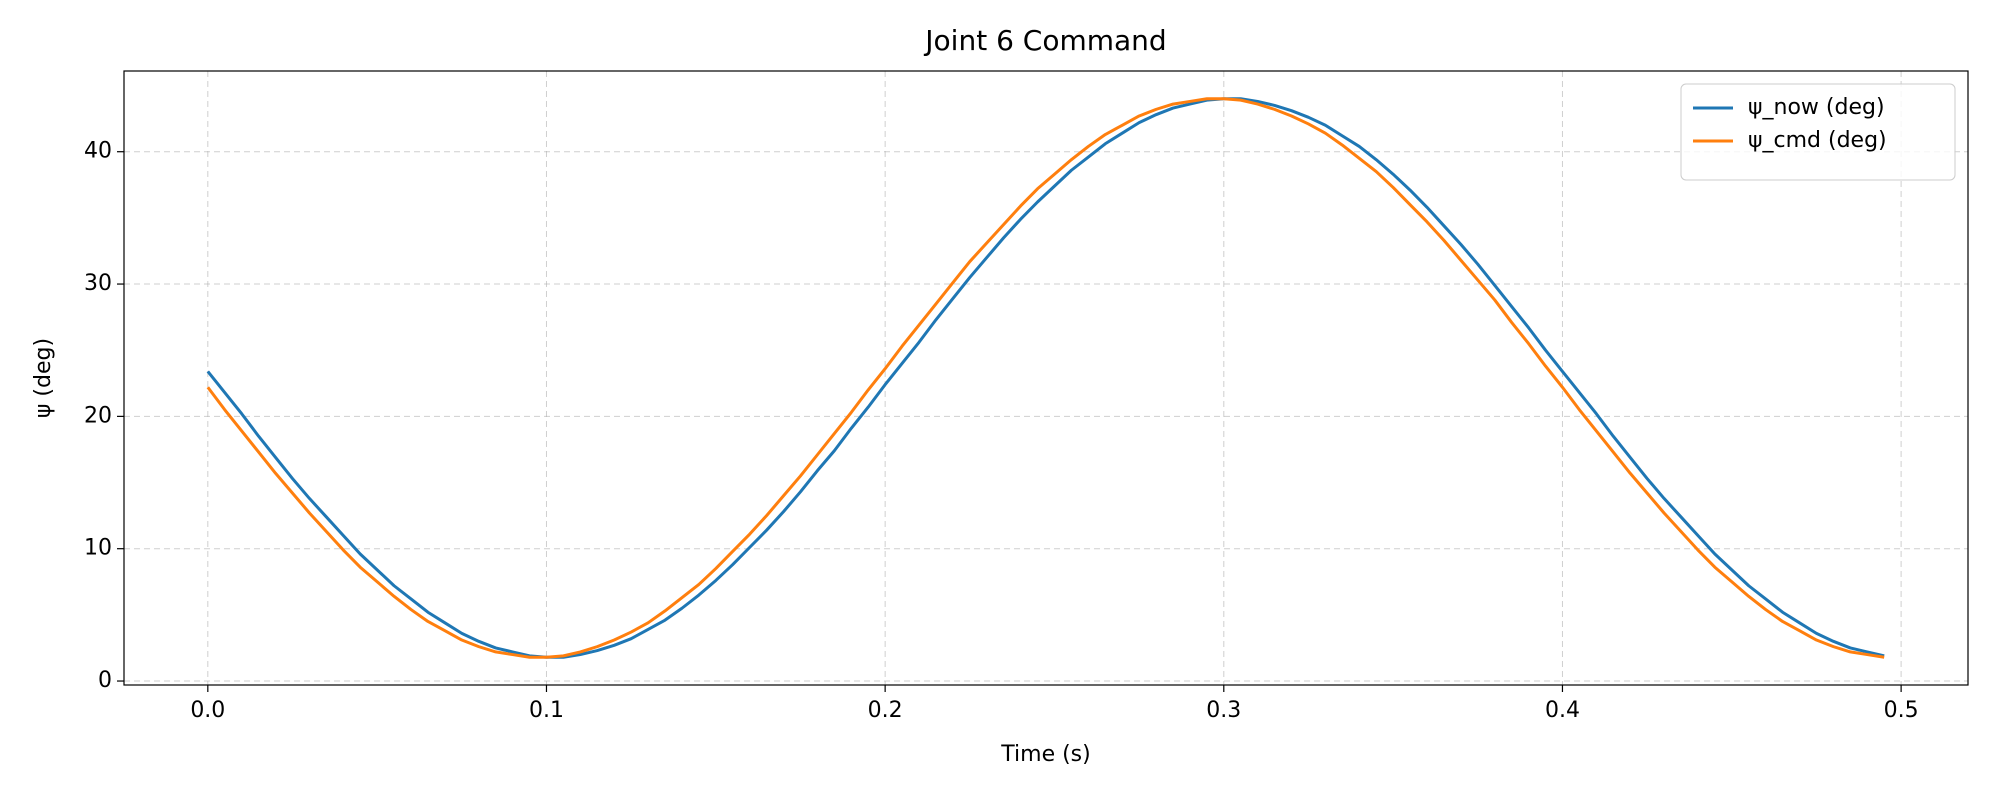  What do you see at coordinates (1044, 40) in the screenshot?
I see `chart-title: Joint 6 Command` at bounding box center [1044, 40].